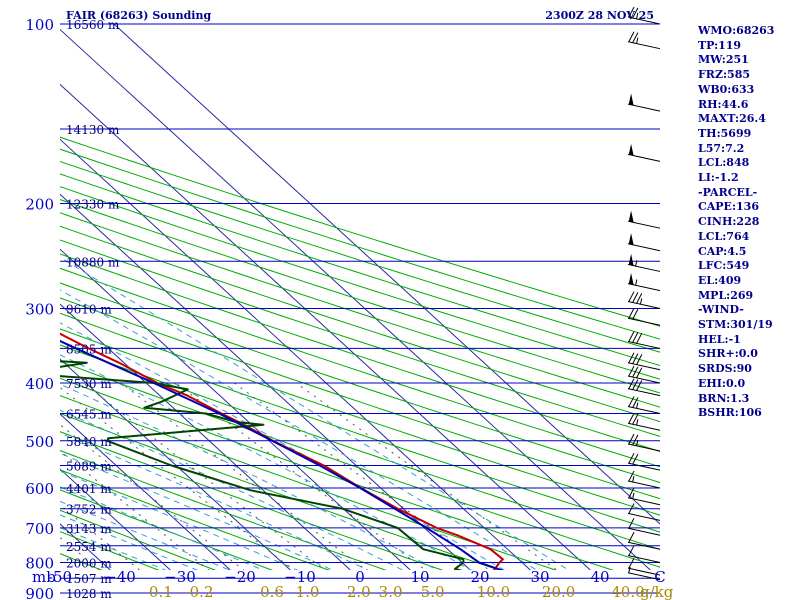 This screenshot has width=800, height=600. I want to click on stat-item: LFC:549, so click(724, 266).